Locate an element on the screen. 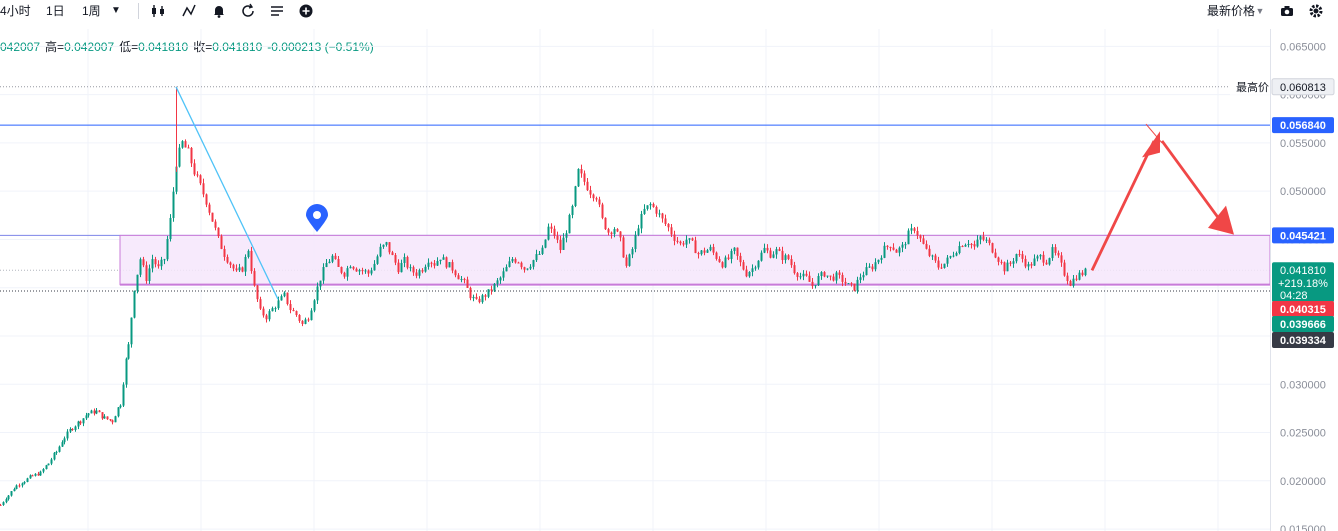 The width and height of the screenshot is (1338, 531). location-marker-icon is located at coordinates (317, 218).